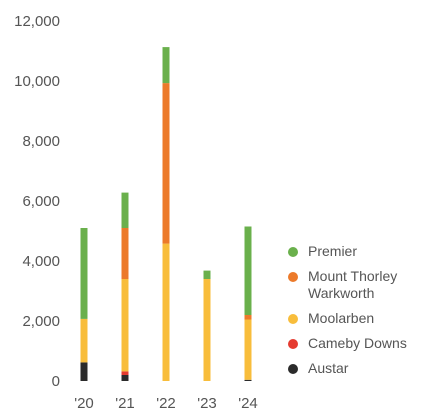 Image resolution: width=423 pixels, height=410 pixels. I want to click on legend-label: Mount Thorley Warkworth, so click(353, 284).